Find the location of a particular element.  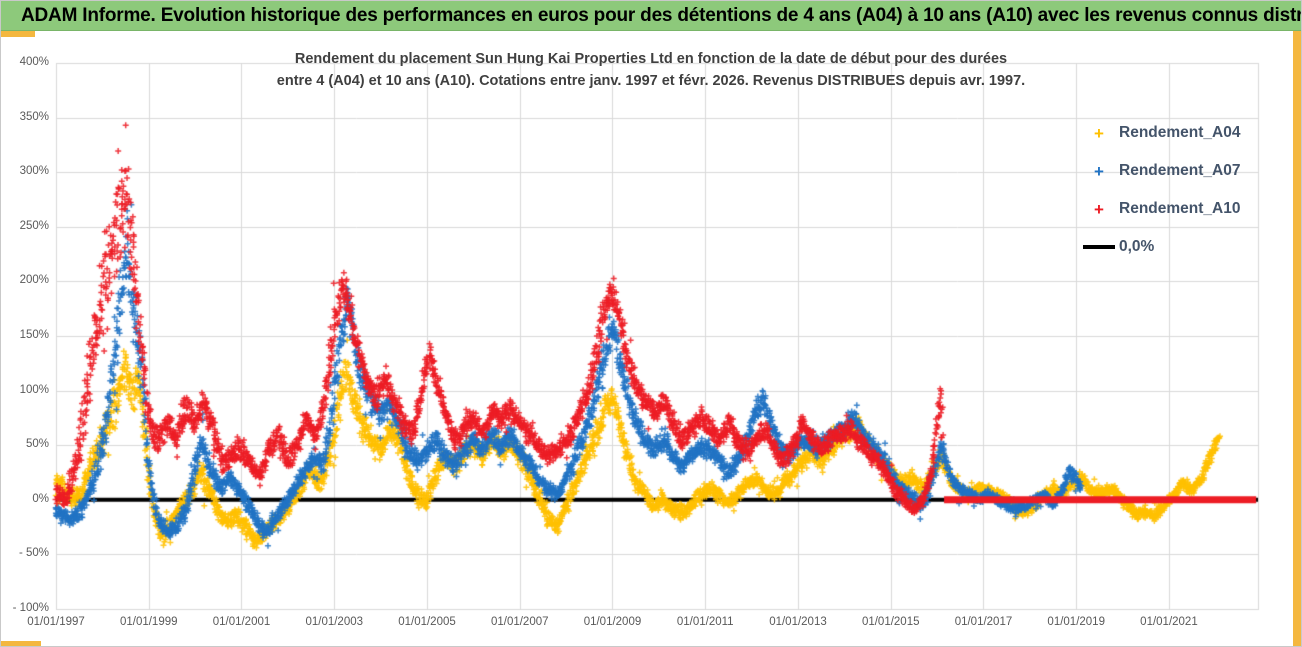

legend-label: Rendement_A07 is located at coordinates (1180, 170).